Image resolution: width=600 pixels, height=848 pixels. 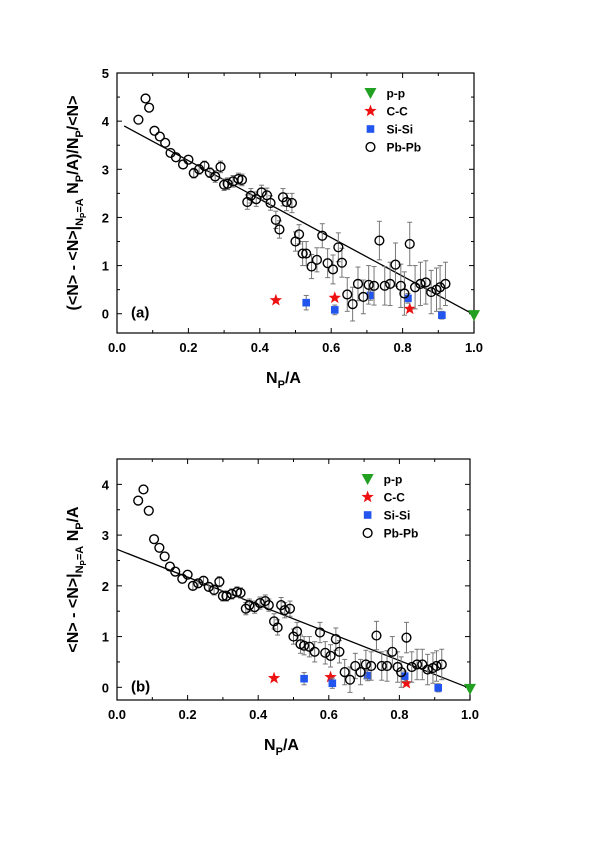 What do you see at coordinates (370, 93) in the screenshot?
I see `point-p-p-legend-legend` at bounding box center [370, 93].